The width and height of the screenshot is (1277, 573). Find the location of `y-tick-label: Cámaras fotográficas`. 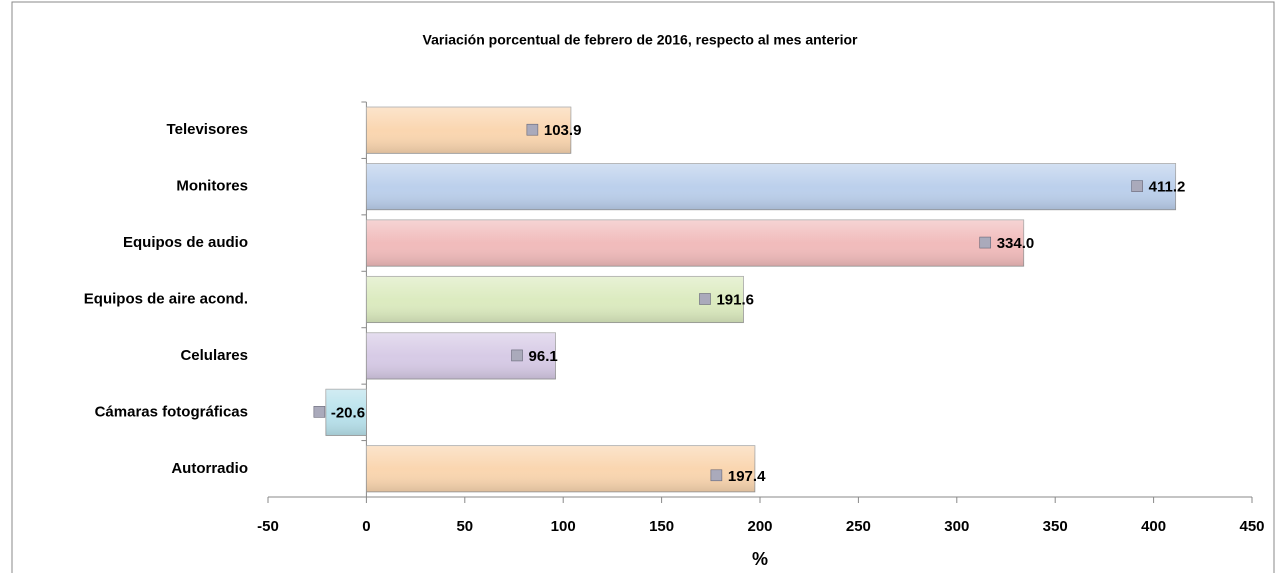

y-tick-label: Cámaras fotográficas is located at coordinates (171, 411).